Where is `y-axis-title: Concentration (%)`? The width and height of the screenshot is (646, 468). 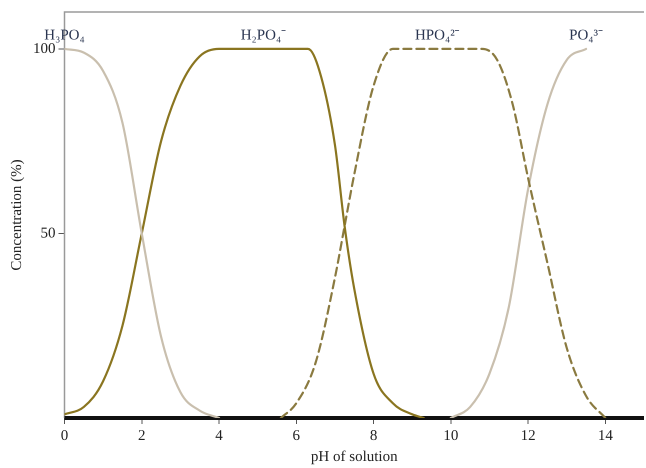
y-axis-title: Concentration (%) is located at coordinates (16, 215).